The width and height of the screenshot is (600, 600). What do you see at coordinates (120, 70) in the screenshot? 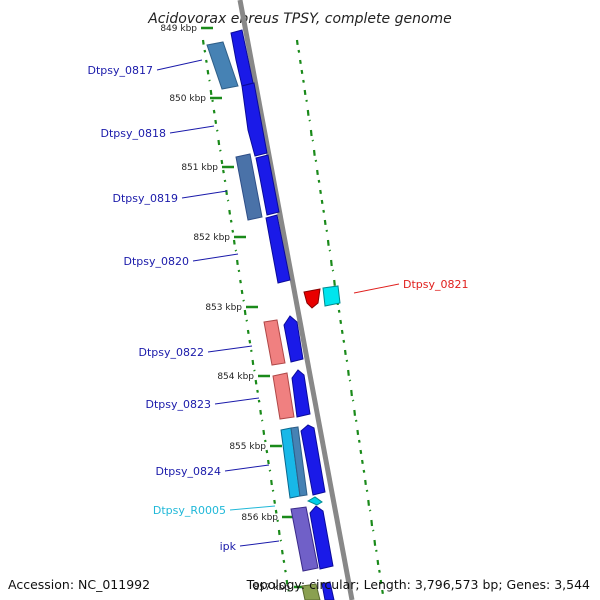
I see `gene-label-dtpsy-0817: Dtpsy_0817` at bounding box center [120, 70].